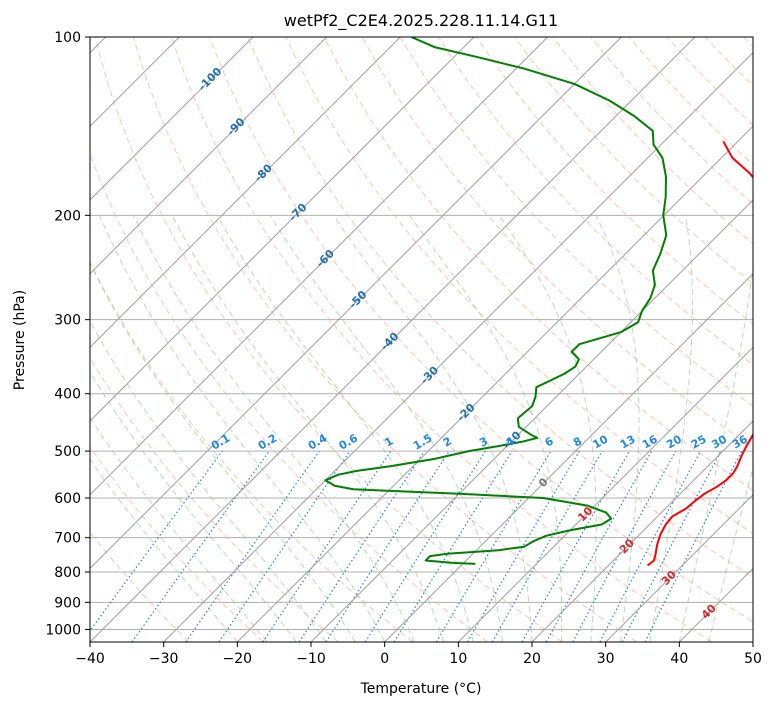  Describe the element at coordinates (458, 659) in the screenshot. I see `x-tick-label: 10` at that location.